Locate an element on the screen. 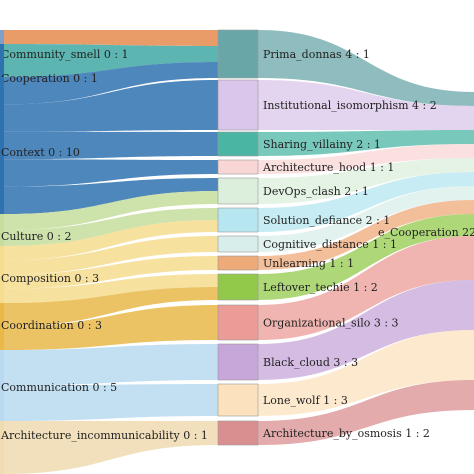 Image resolution: width=474 pixels, height=474 pixels. middle-node-architecture_hood is located at coordinates (238, 167).